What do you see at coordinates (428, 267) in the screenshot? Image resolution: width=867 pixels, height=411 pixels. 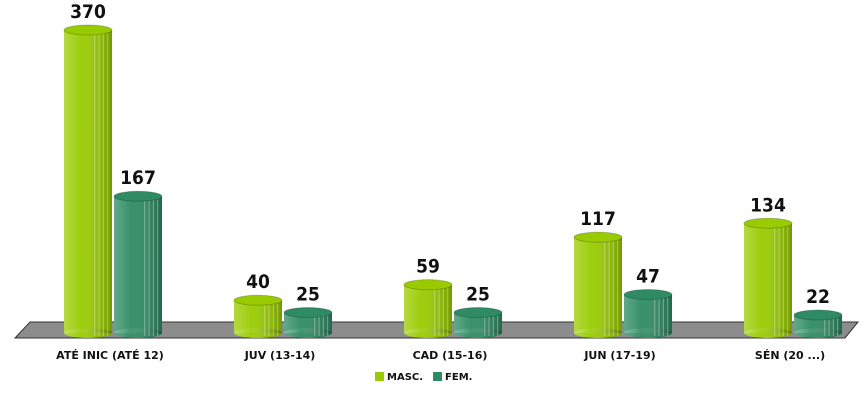 I see `value-label: 59` at bounding box center [428, 267].